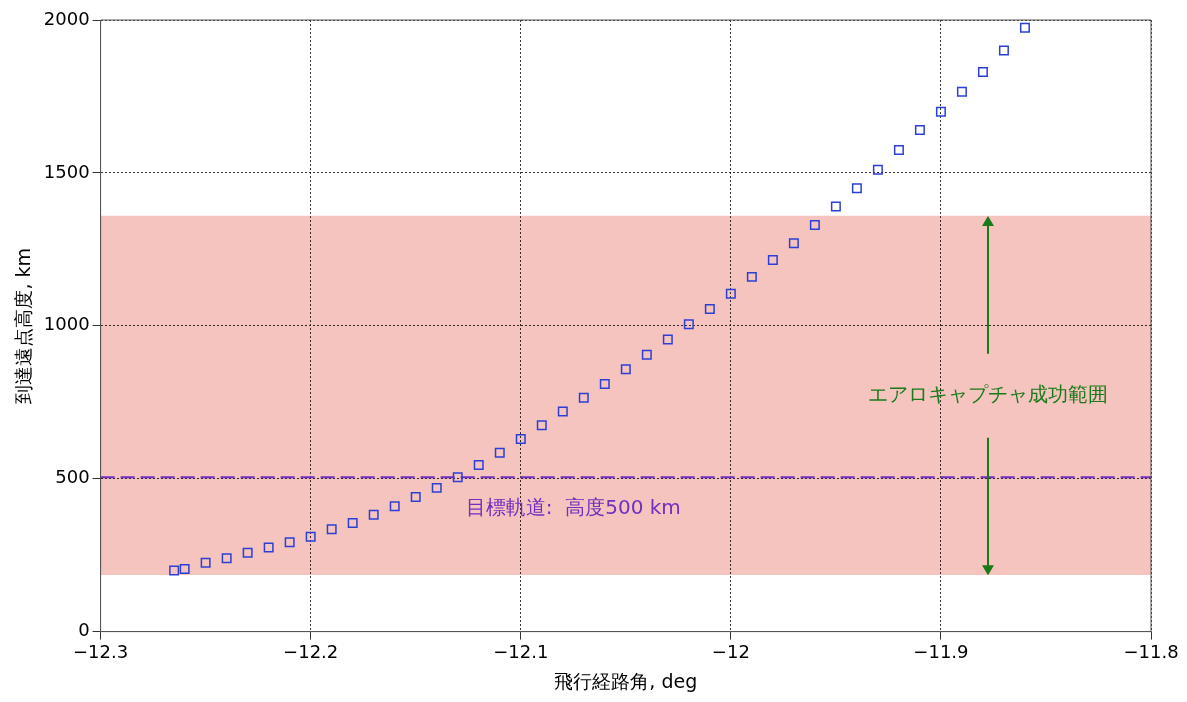 The width and height of the screenshot is (1187, 702). Describe the element at coordinates (23, 326) in the screenshot. I see `y-axis-title: 到達遠点高度, km` at that location.